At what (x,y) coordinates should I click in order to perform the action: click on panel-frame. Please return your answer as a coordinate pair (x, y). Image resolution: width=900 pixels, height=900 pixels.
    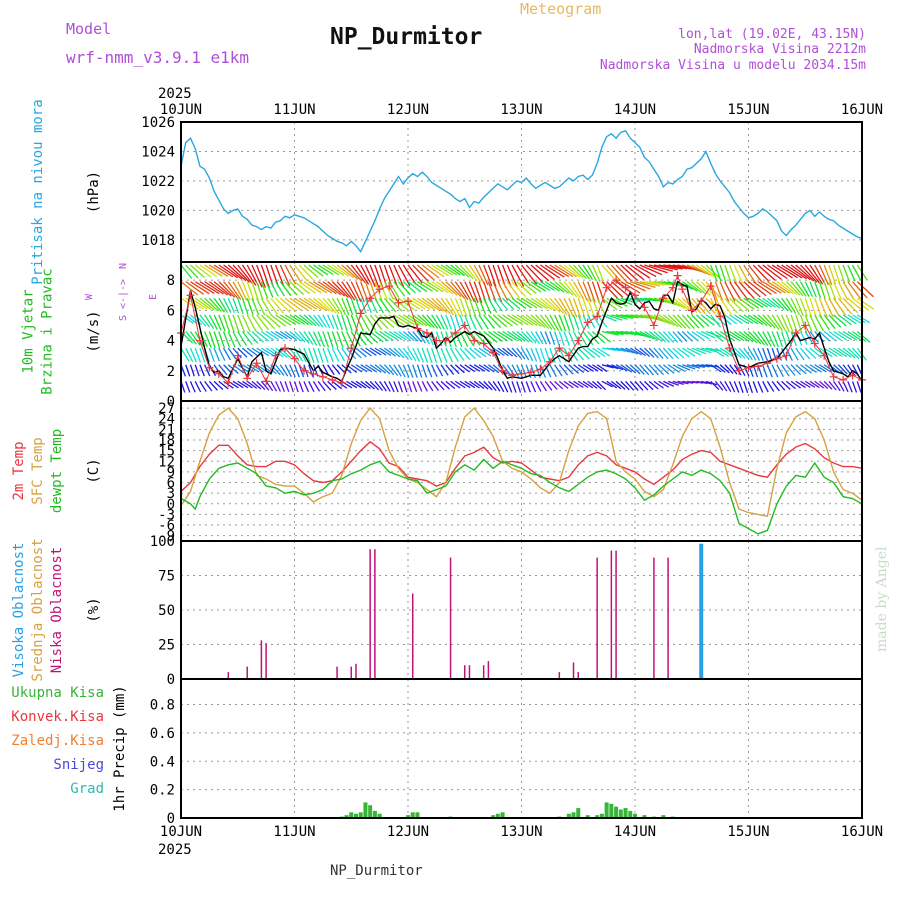
    Looking at the image, I should click on (521, 471).